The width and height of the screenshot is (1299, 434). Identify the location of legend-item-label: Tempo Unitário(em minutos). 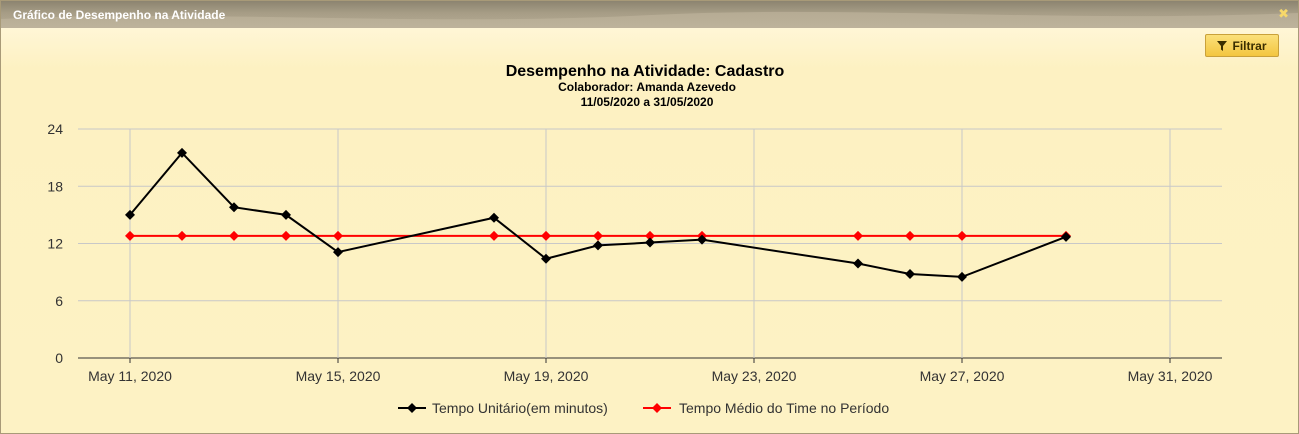
(520, 408).